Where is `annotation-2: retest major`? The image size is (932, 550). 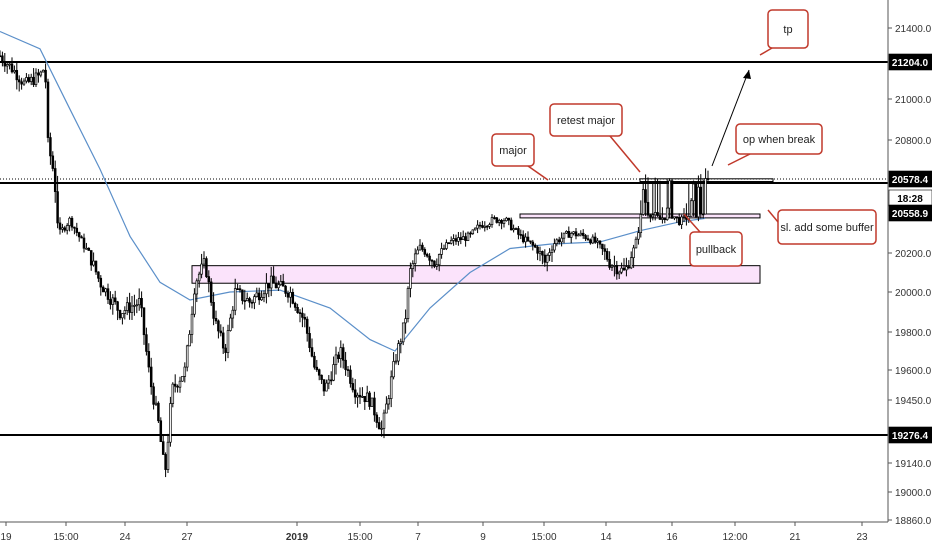
annotation-2: retest major is located at coordinates (595, 138).